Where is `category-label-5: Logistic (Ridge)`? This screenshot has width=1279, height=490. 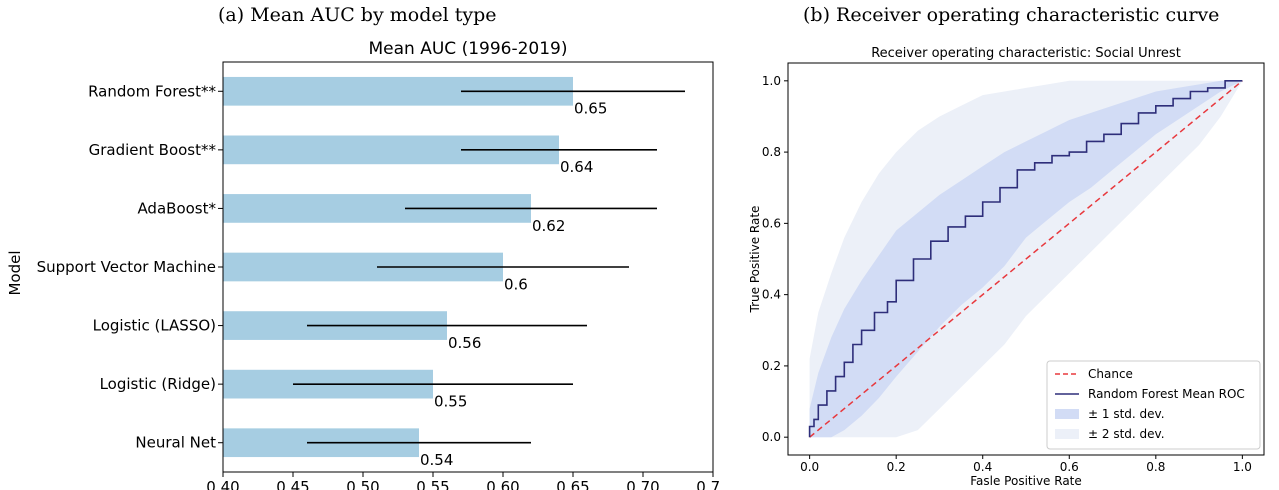
category-label-5: Logistic (Ridge) is located at coordinates (158, 384).